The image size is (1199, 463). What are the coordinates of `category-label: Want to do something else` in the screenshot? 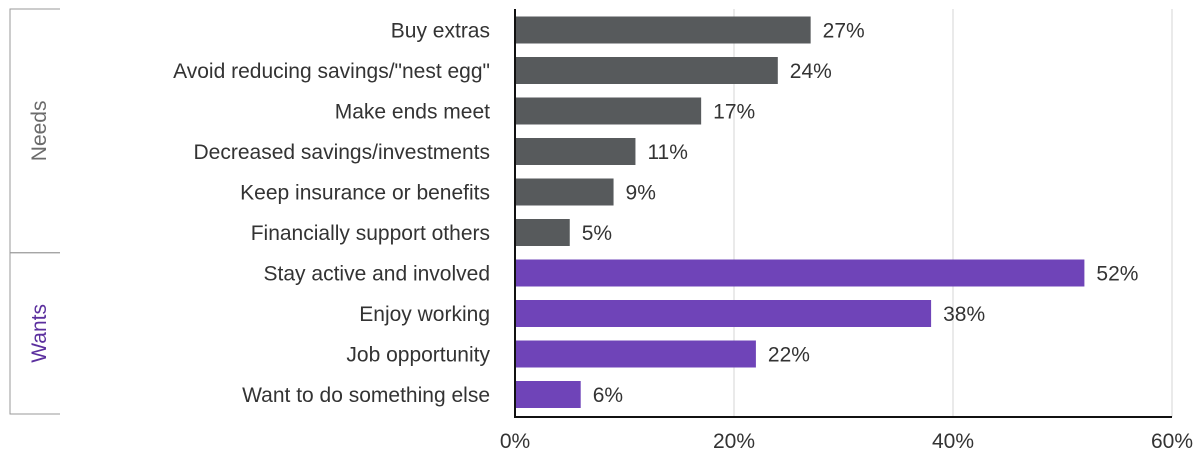 It's located at (366, 395).